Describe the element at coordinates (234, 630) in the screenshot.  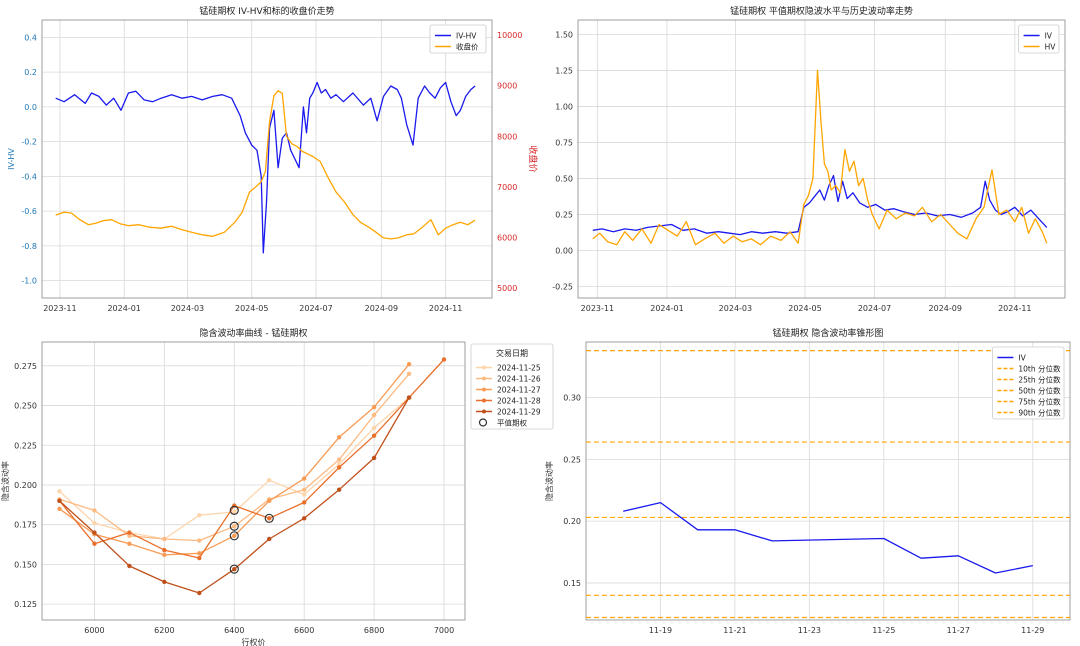
I see `x-tick-label: 6400` at that location.